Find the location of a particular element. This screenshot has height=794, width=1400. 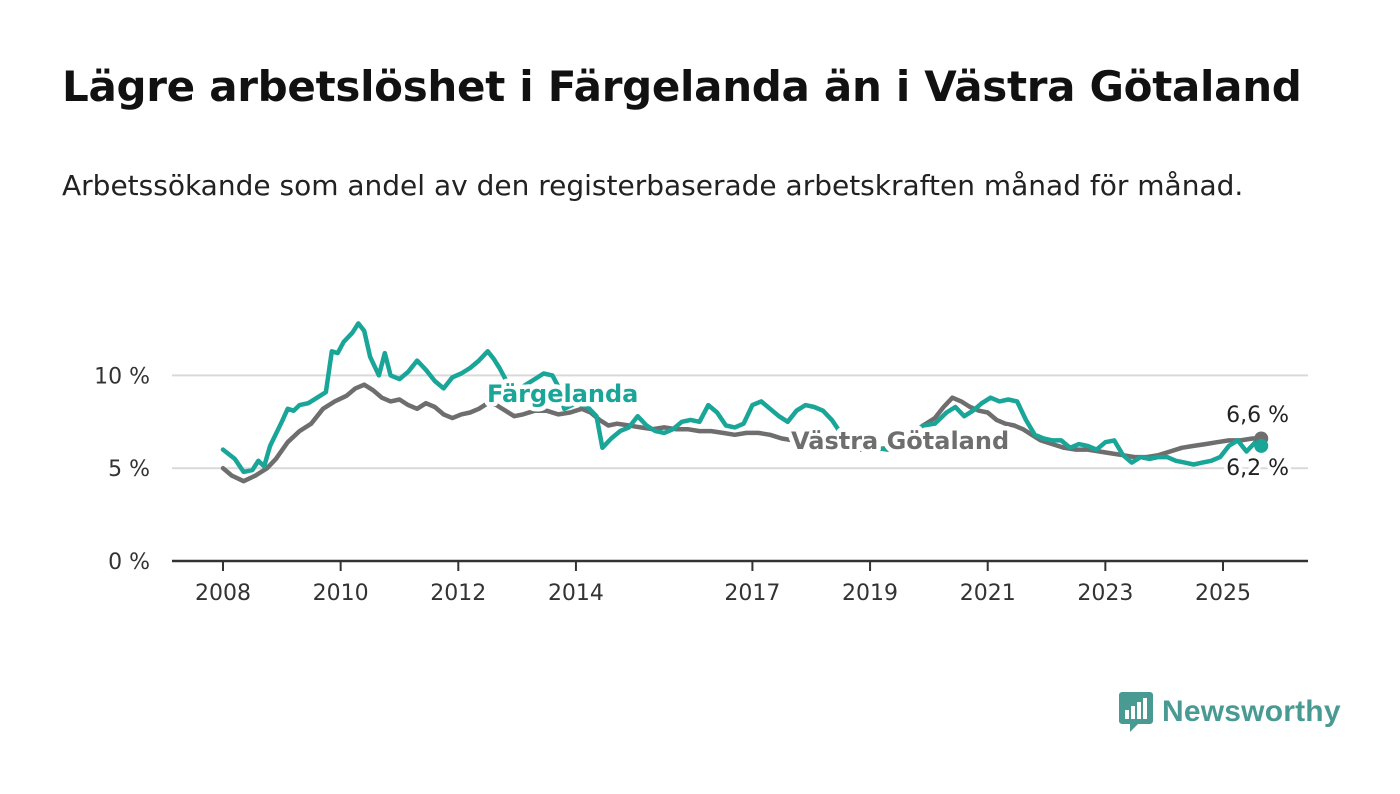

series-line-fargelanda is located at coordinates (742, 398).